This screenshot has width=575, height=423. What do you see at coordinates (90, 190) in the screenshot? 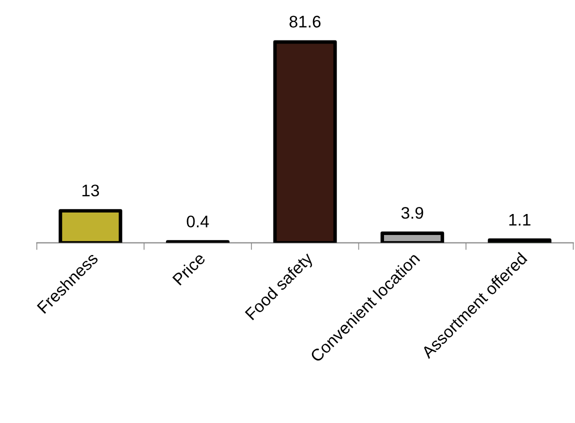
I see `data-label: 13` at bounding box center [90, 190].